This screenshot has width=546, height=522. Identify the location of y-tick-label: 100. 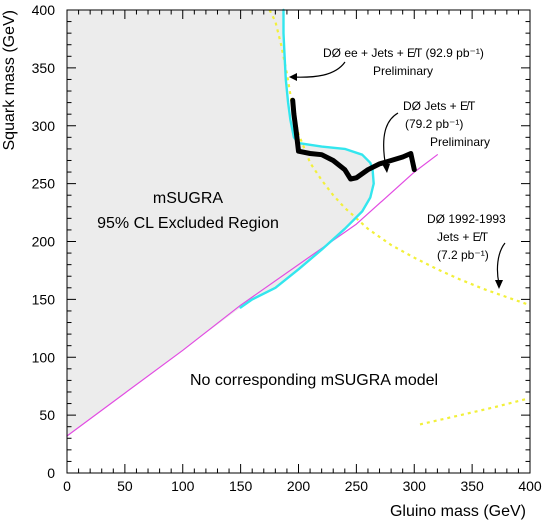
(44, 357).